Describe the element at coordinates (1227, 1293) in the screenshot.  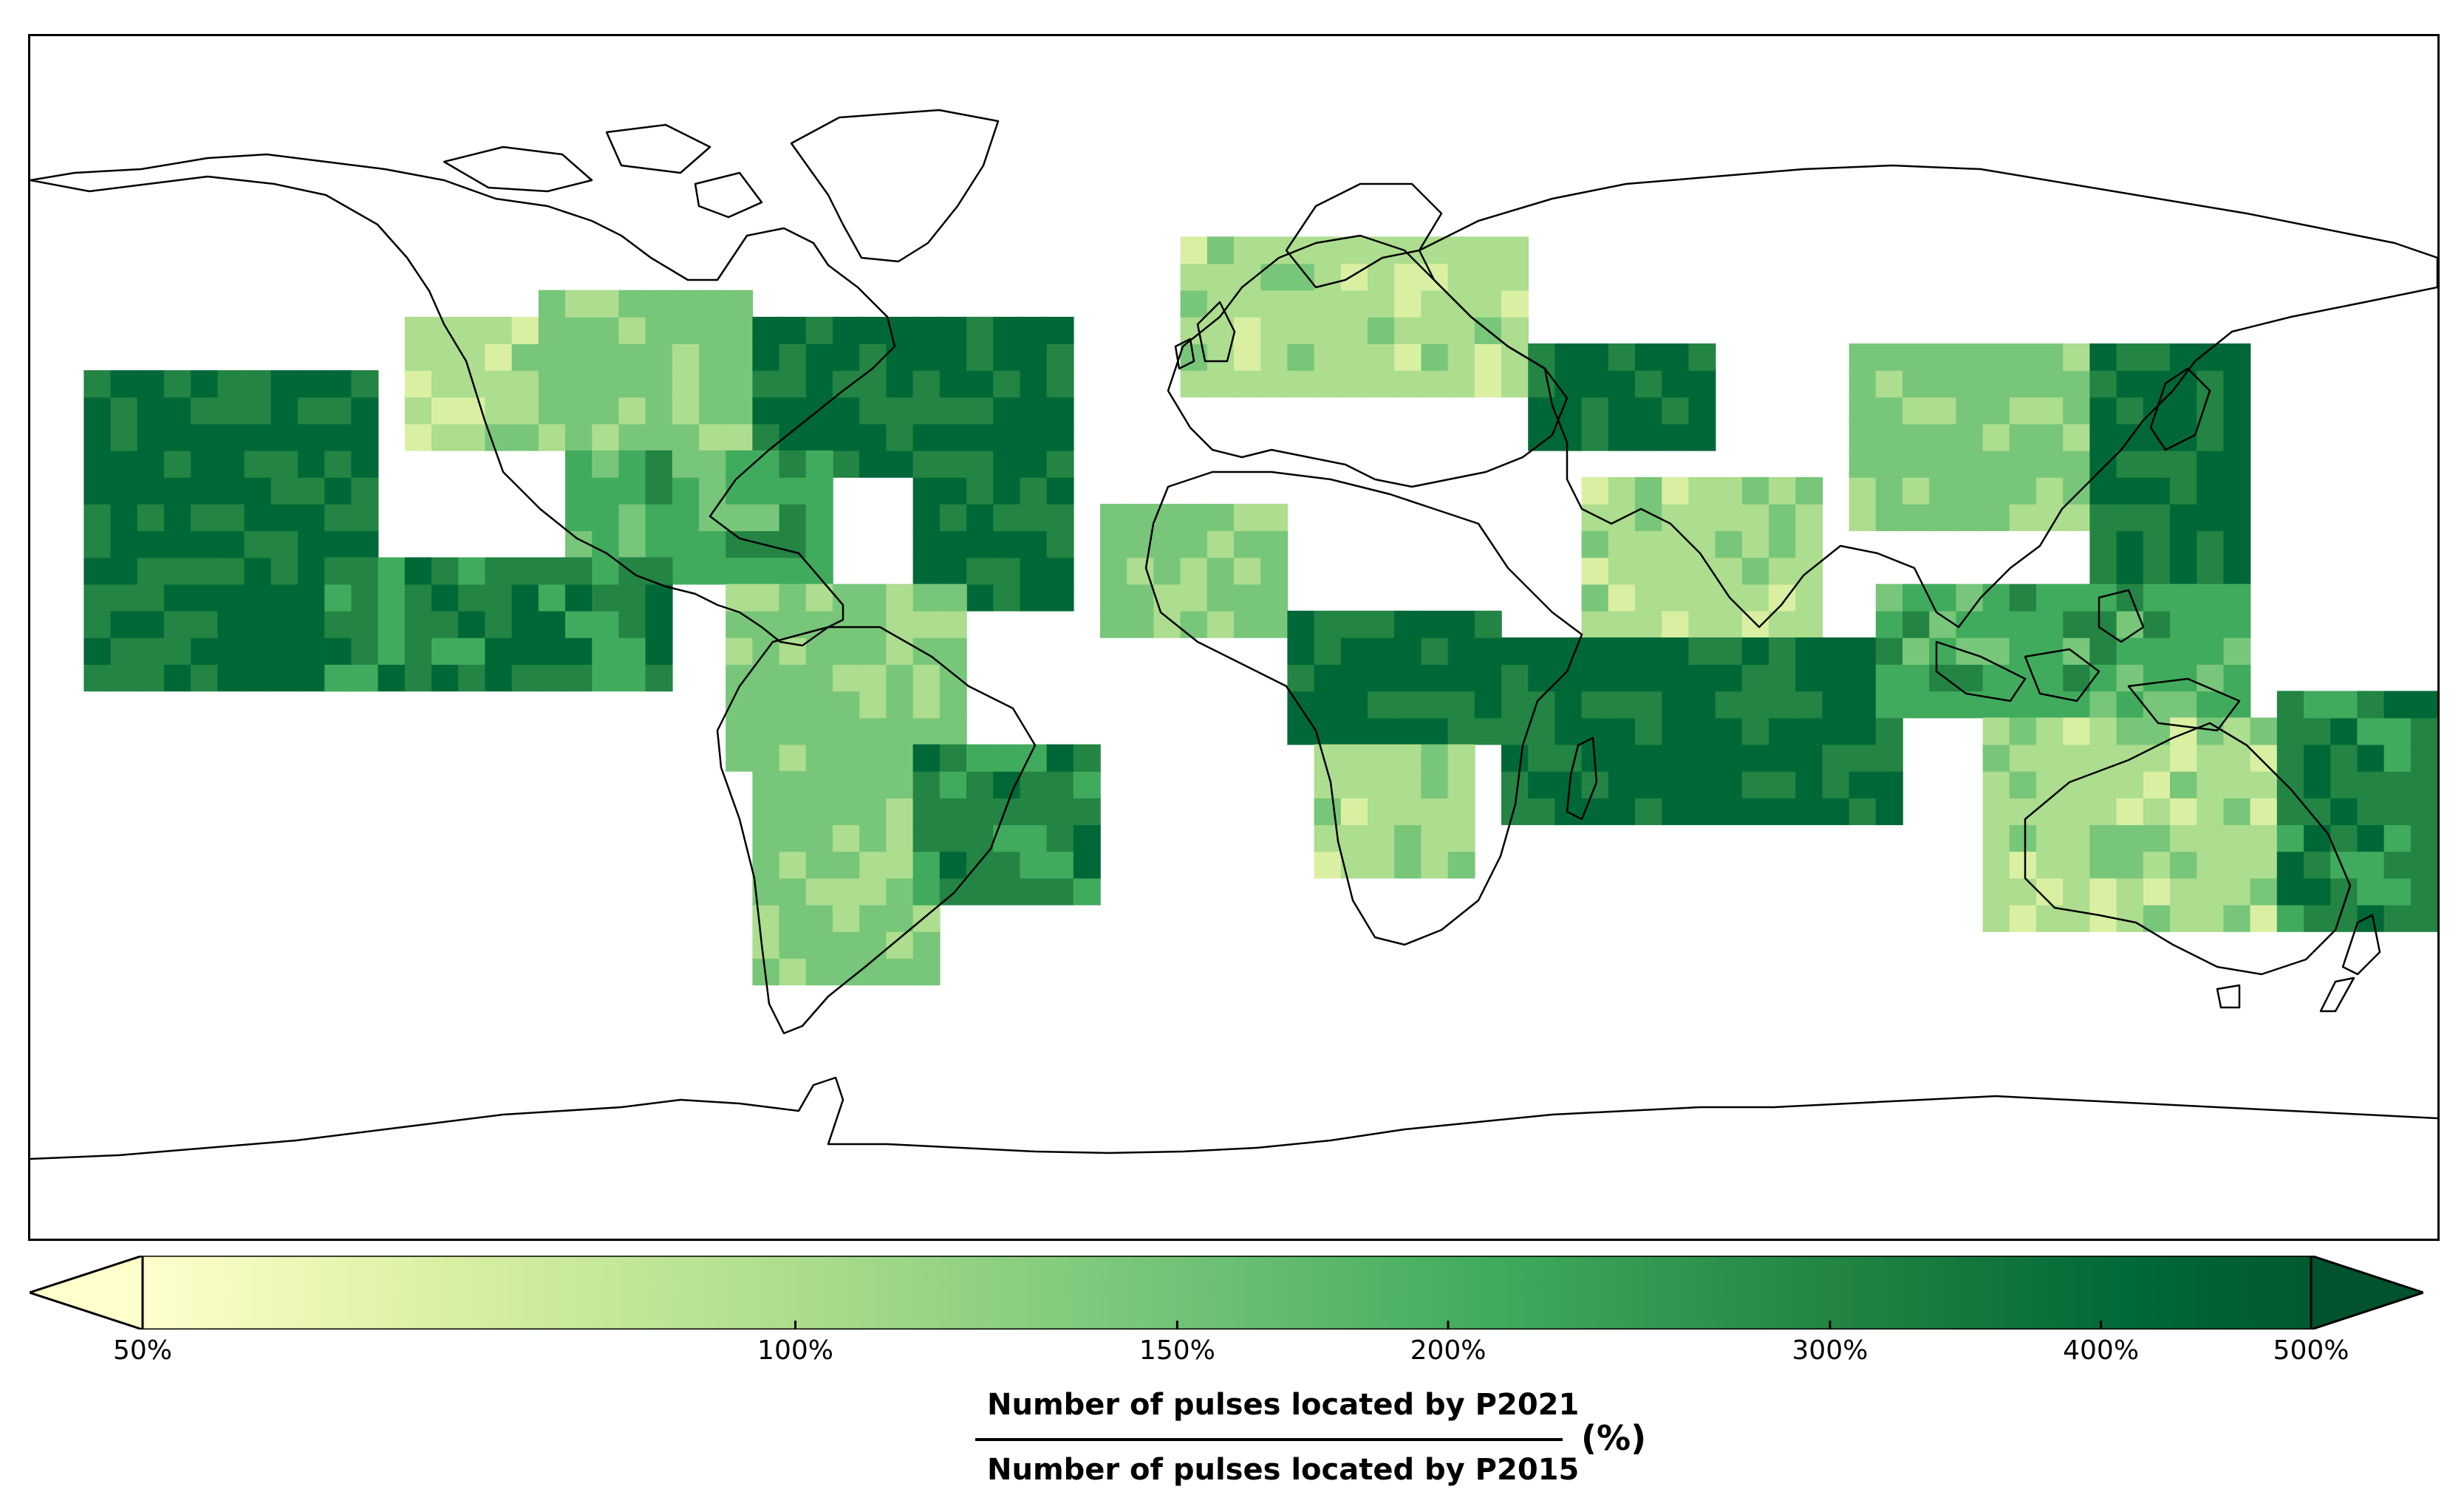
I see `colorbar-gradient` at that location.